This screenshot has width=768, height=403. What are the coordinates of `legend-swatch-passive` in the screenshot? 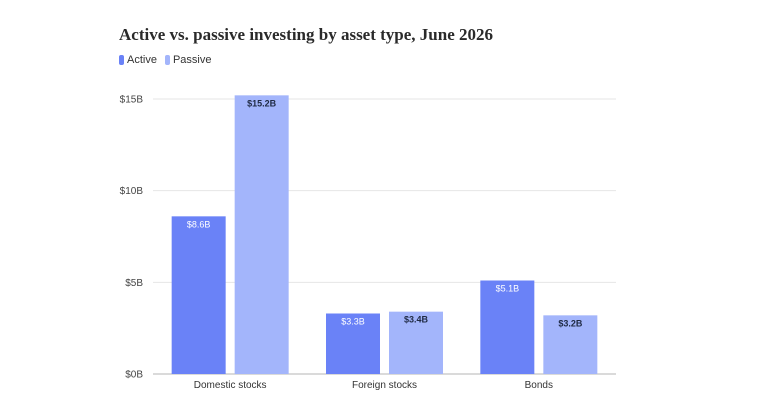 It's located at (167, 60).